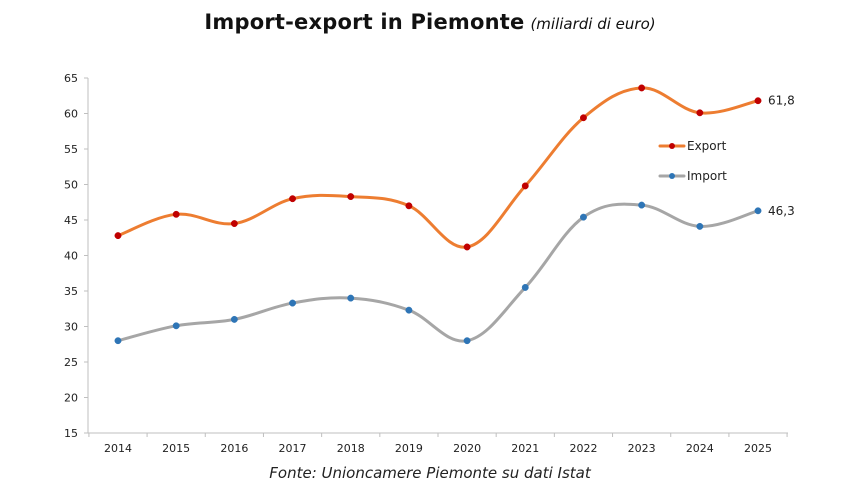 This screenshot has height=494, width=860. I want to click on x-tick-label: 2020, so click(467, 448).